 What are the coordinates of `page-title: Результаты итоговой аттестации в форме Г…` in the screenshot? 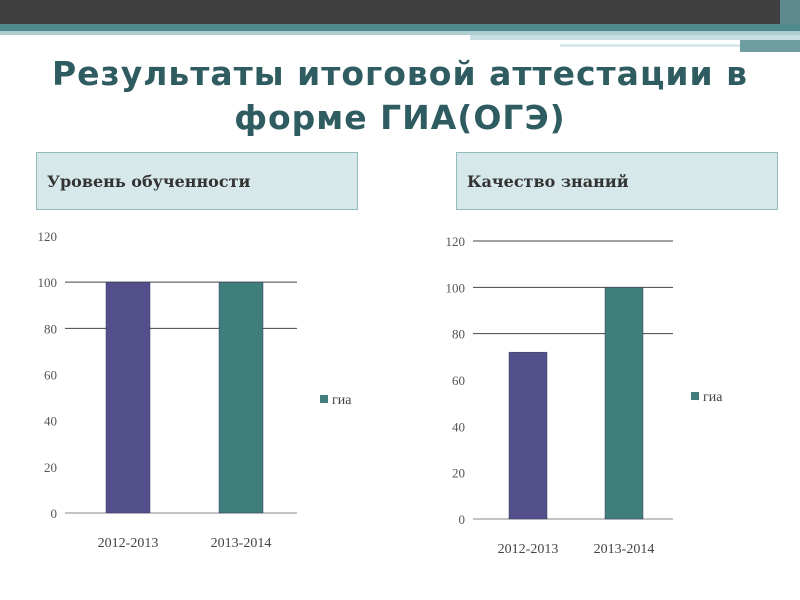 It's located at (400, 95).